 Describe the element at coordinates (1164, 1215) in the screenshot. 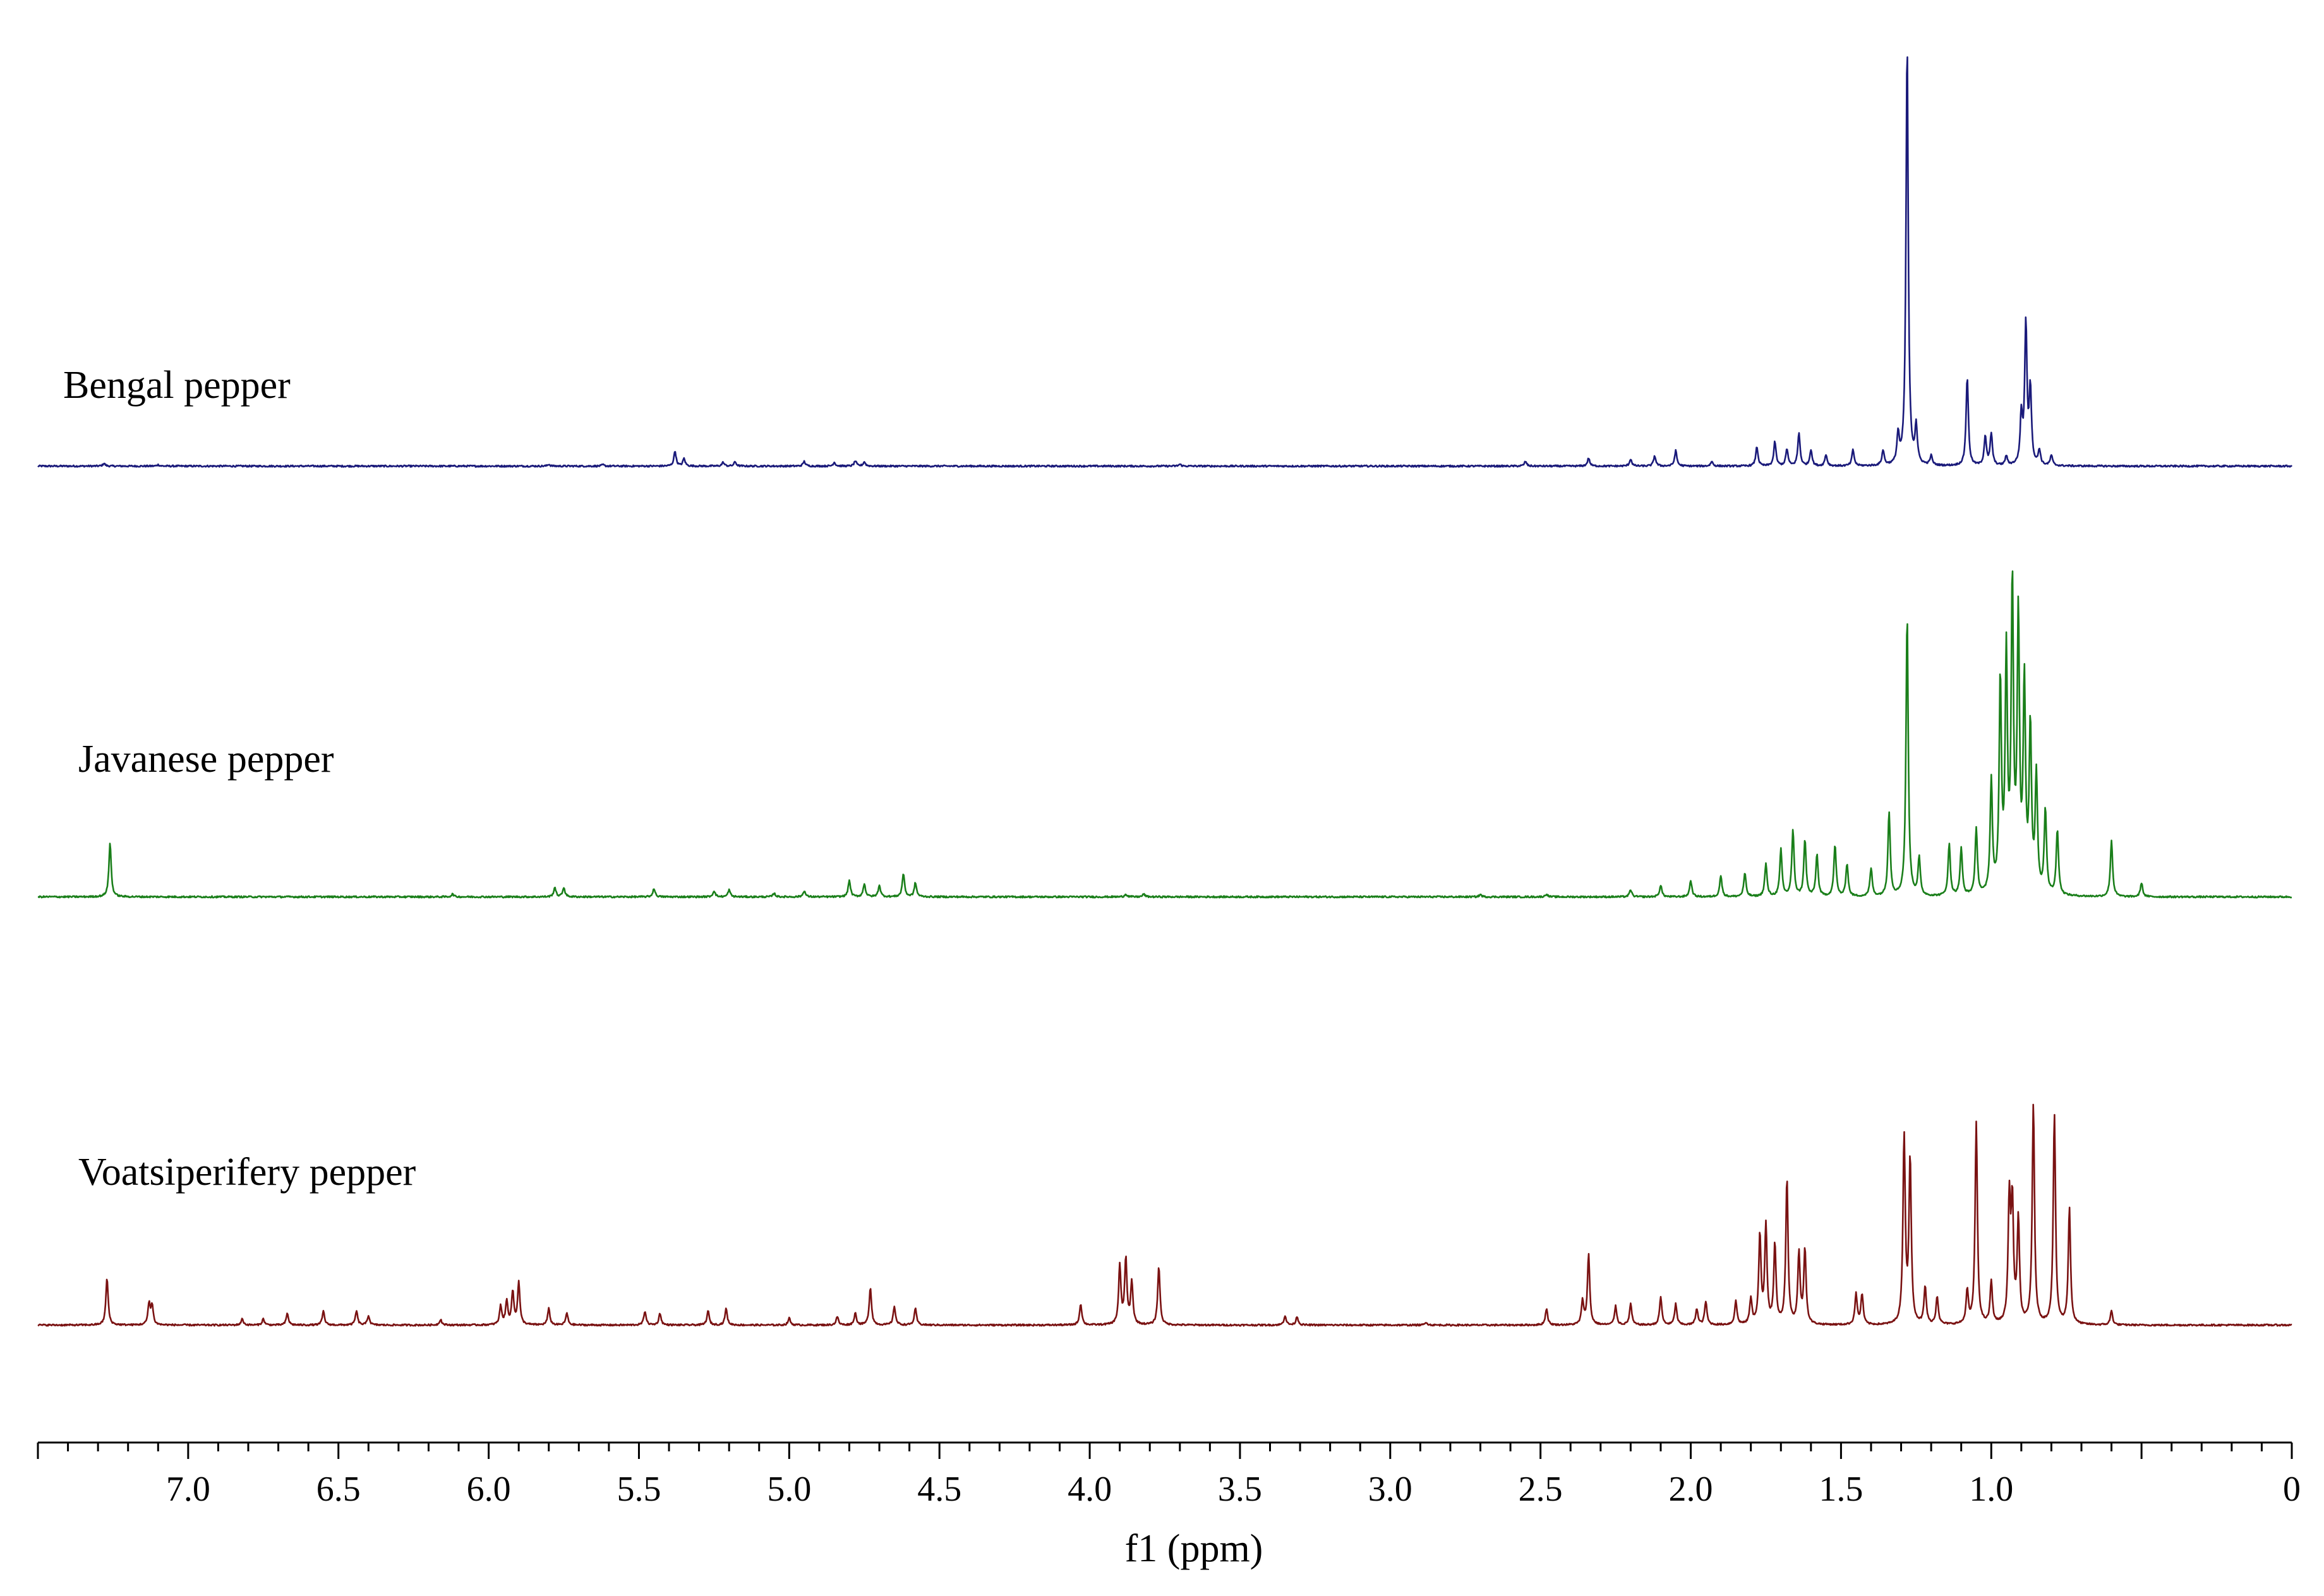

I see `spectrum-trace-voatsiperifery` at that location.